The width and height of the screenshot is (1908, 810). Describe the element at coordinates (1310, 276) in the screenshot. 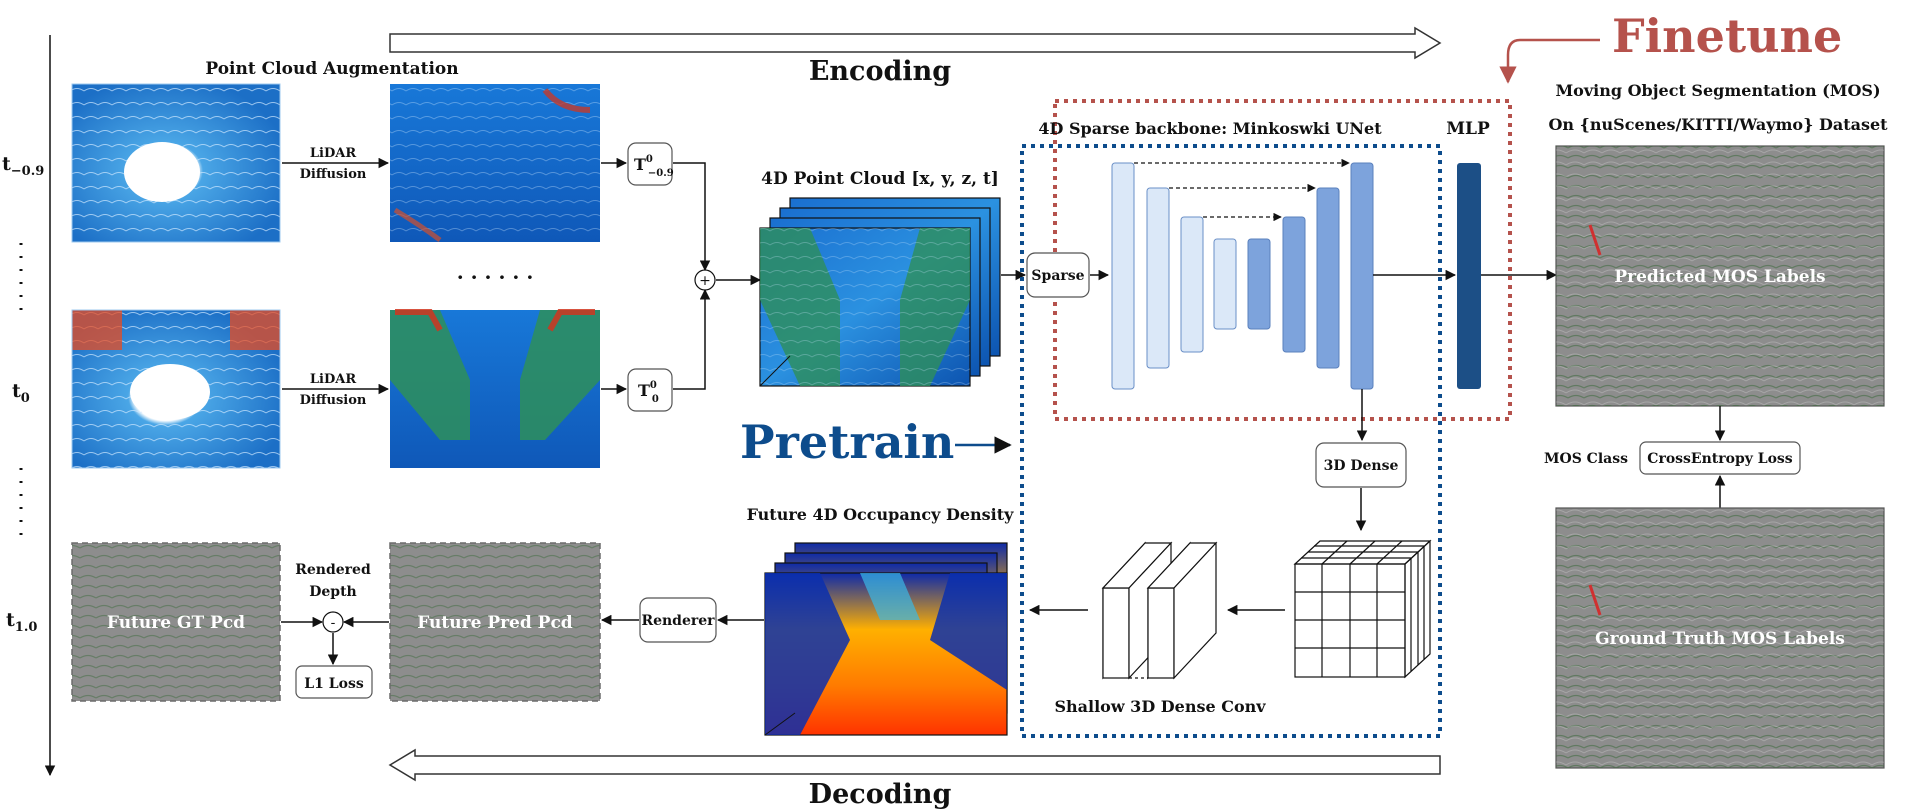

I see `unet-decoder-blocks` at that location.